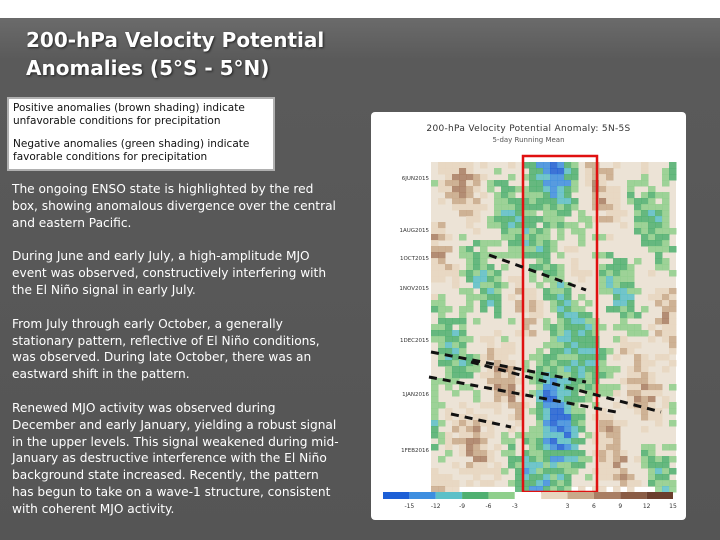  Describe the element at coordinates (508, 367) in the screenshot. I see `mjo-propagation-line` at that location.